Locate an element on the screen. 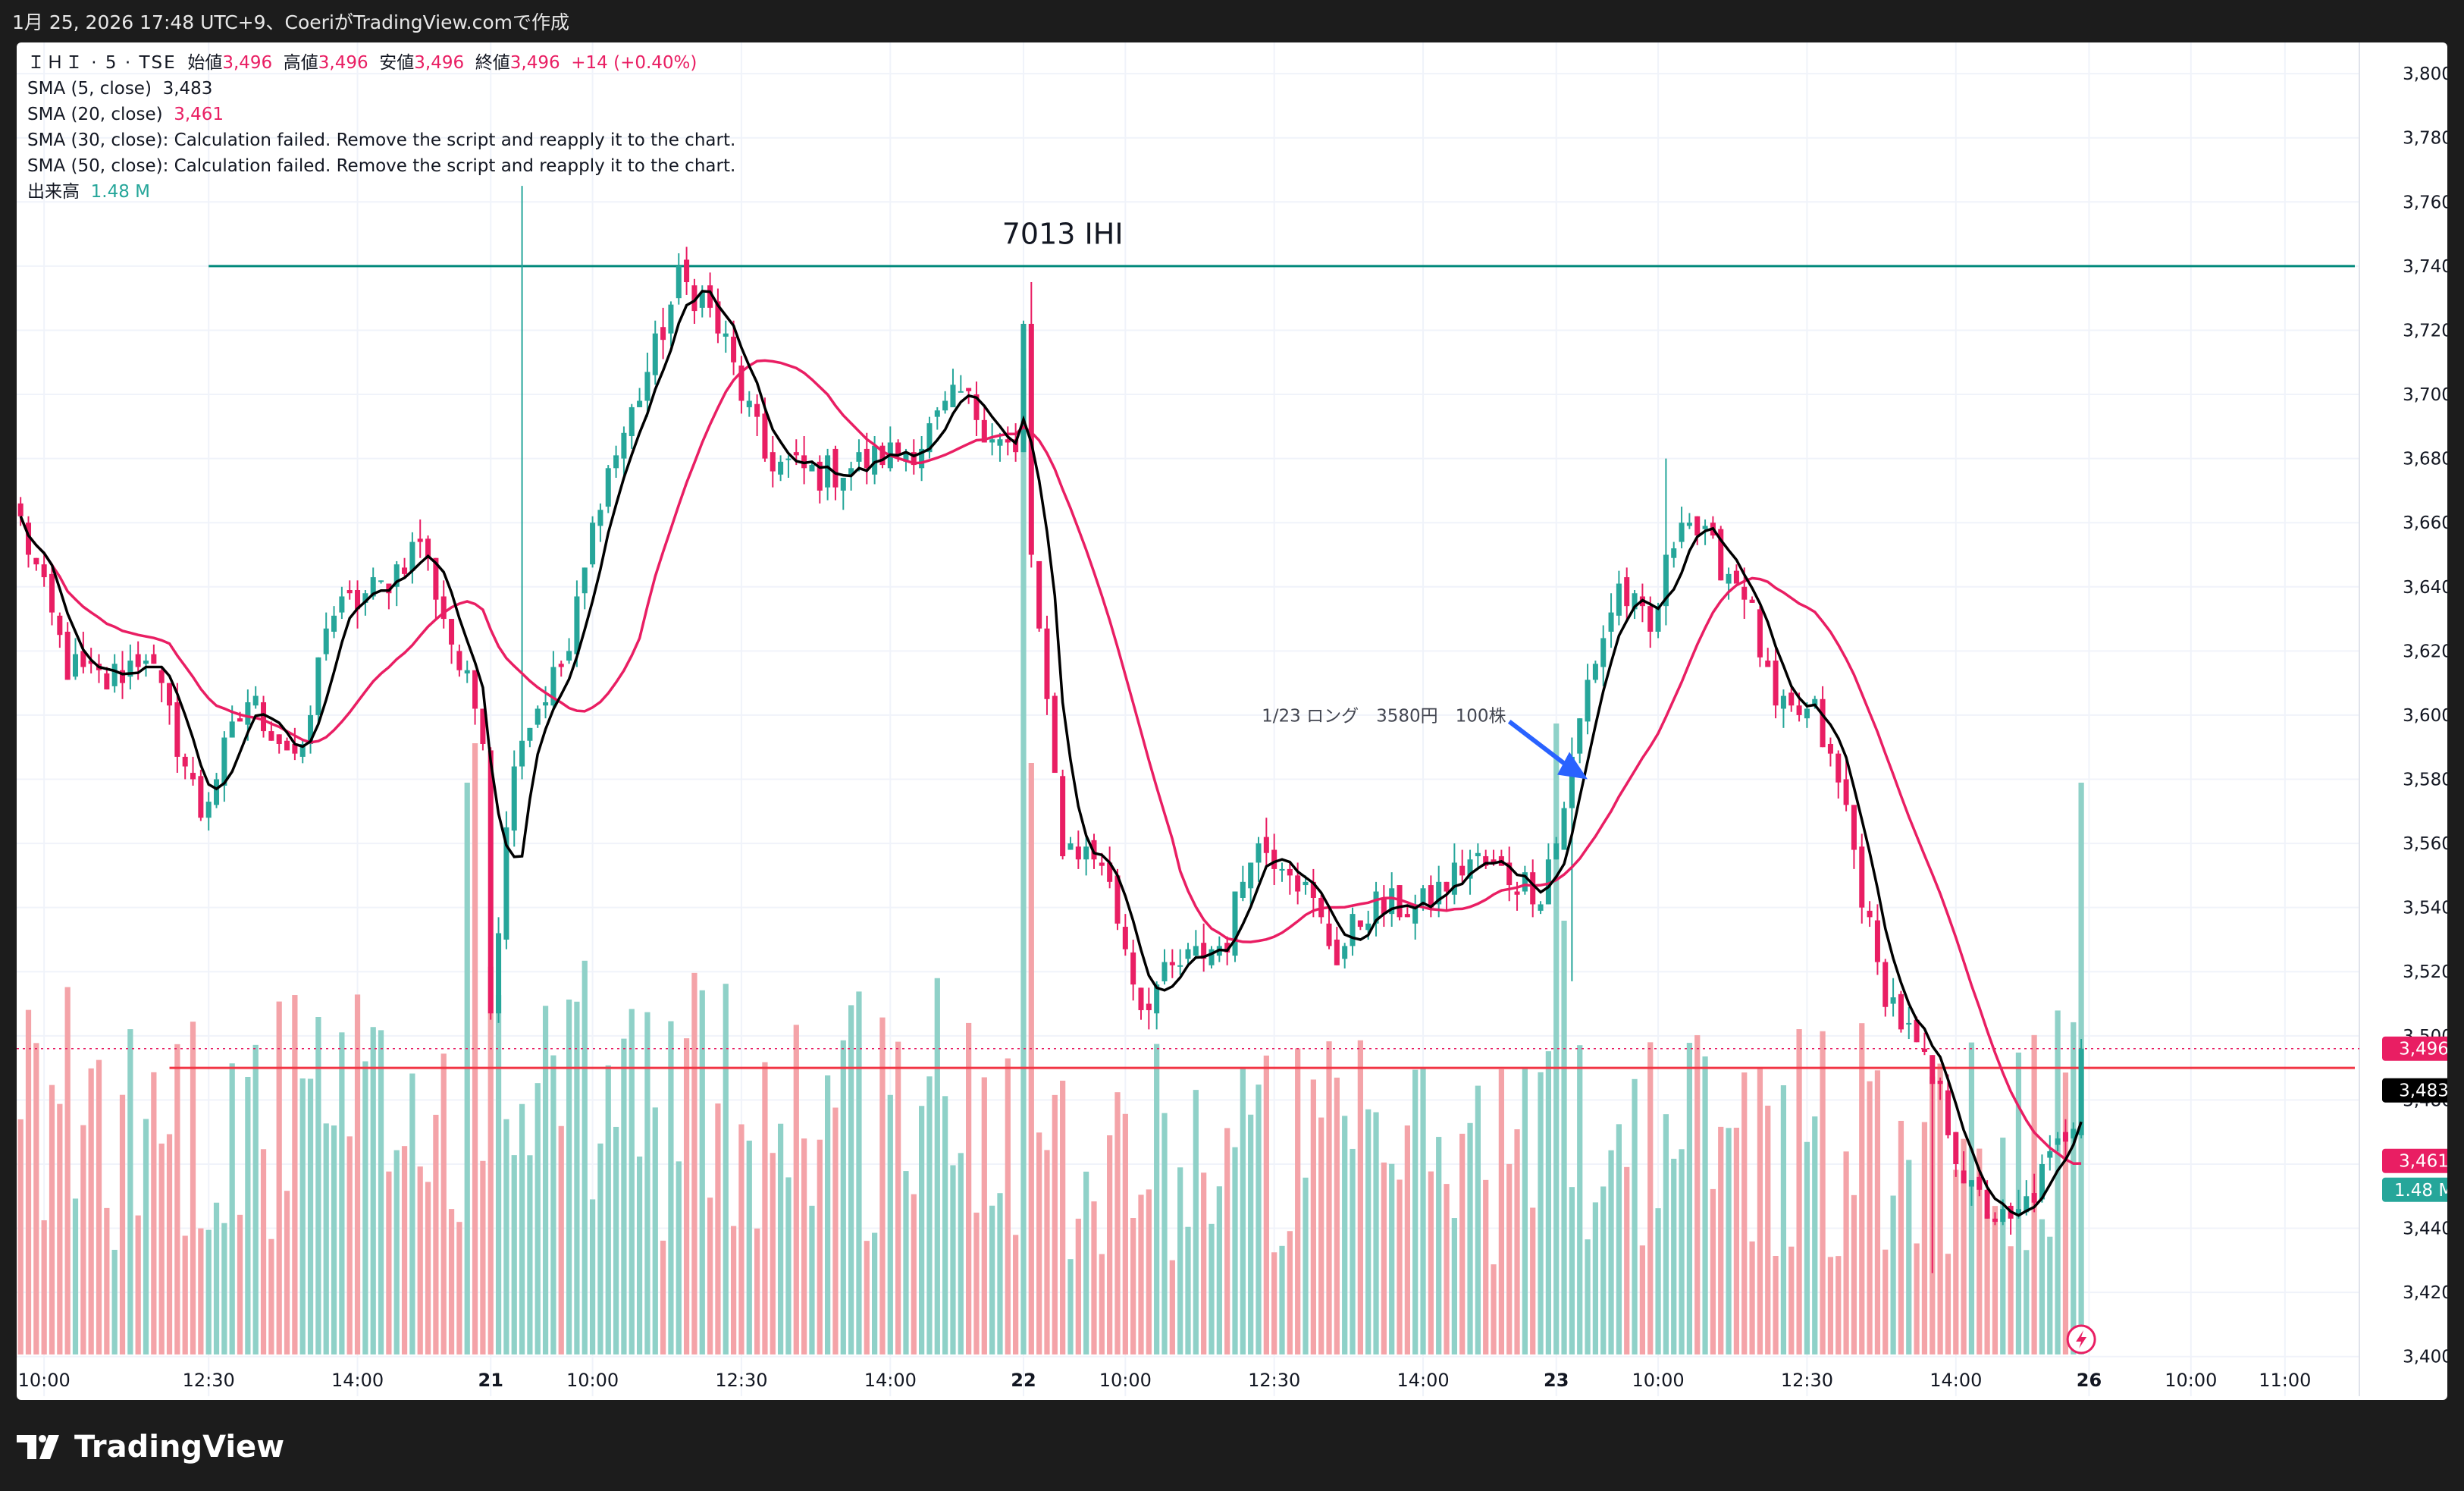 This screenshot has height=1491, width=2464. legend-volume-row: 出来高 1.48 M is located at coordinates (381, 192).